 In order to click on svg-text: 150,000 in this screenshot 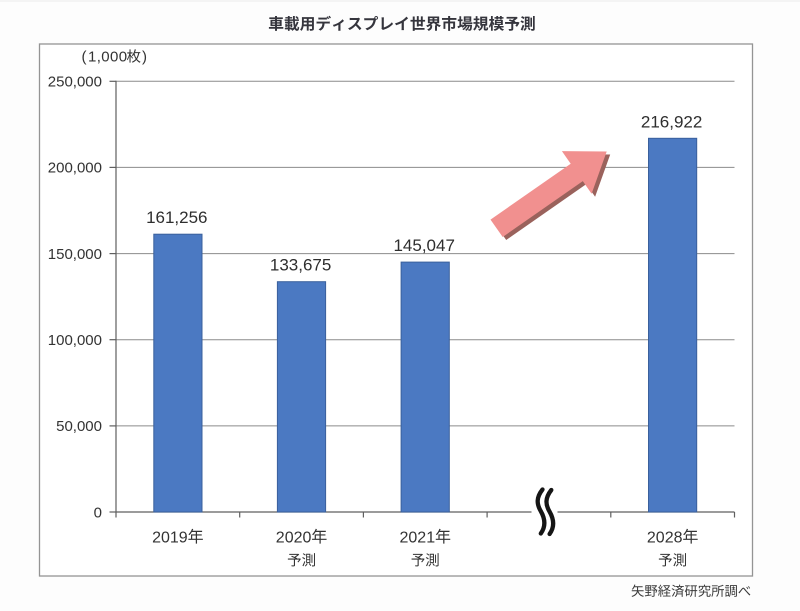, I will do `click(75, 254)`.